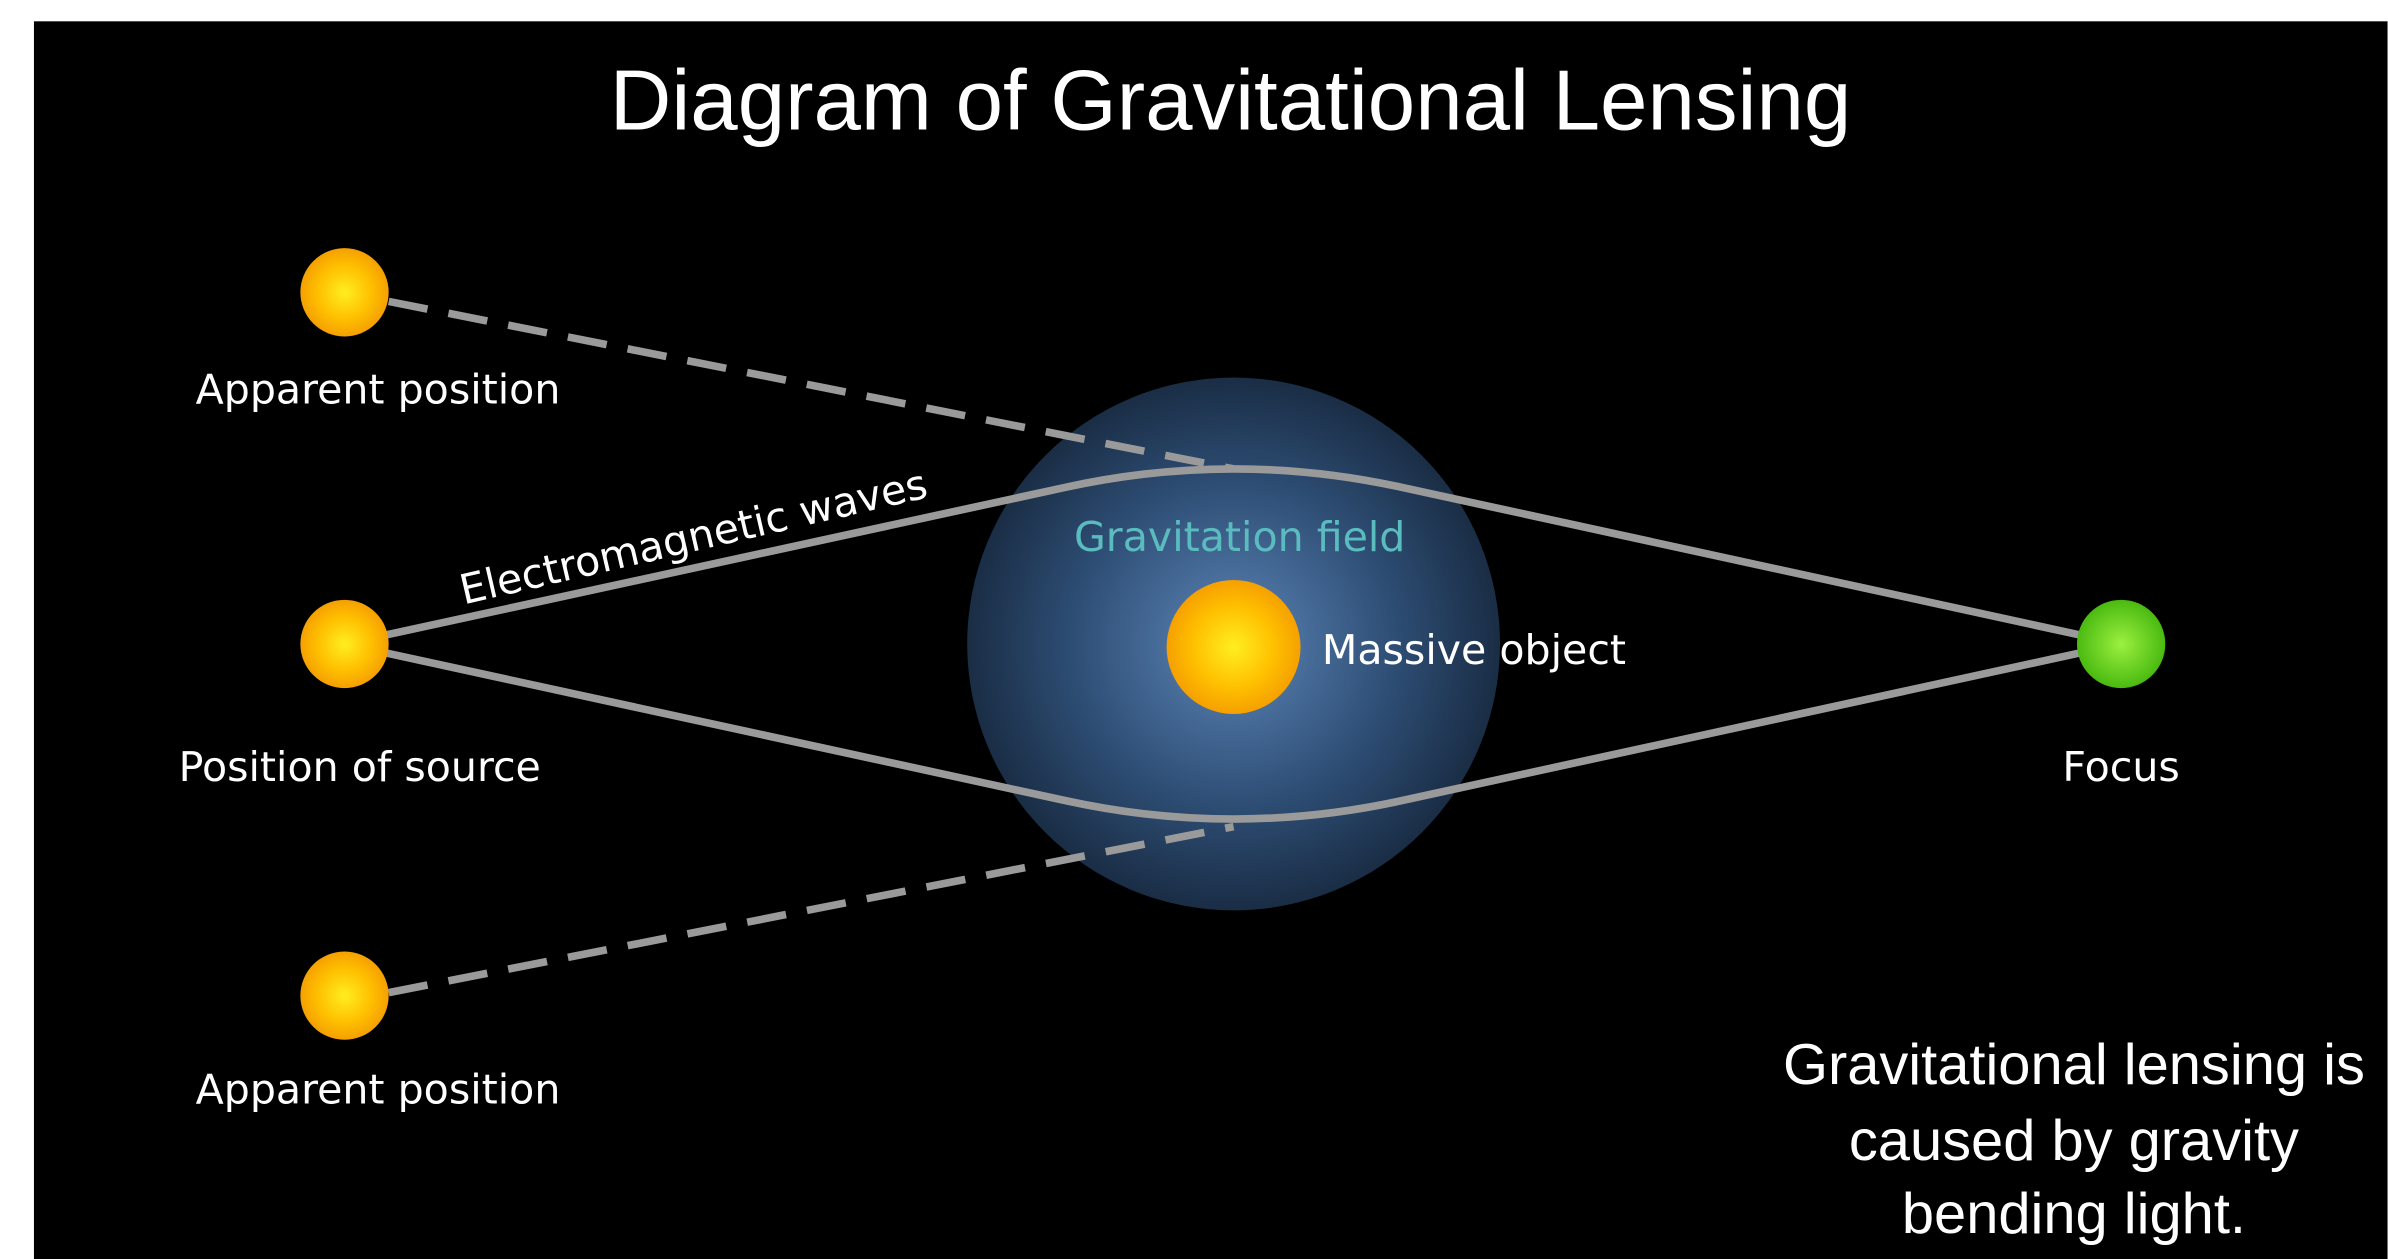 This screenshot has height=1259, width=2388. What do you see at coordinates (1231, 100) in the screenshot?
I see `title: Diagram of Gravitational Lensing` at bounding box center [1231, 100].